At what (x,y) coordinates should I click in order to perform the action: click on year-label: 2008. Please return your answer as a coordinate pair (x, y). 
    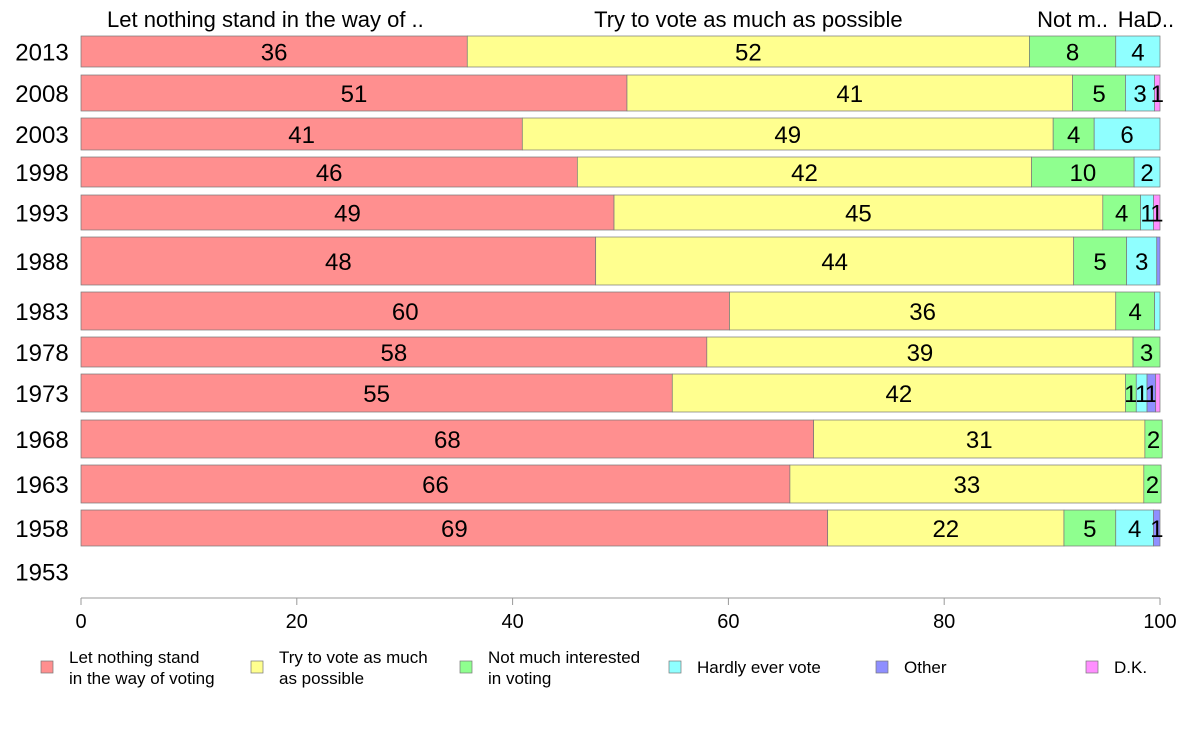
    Looking at the image, I should click on (41, 94).